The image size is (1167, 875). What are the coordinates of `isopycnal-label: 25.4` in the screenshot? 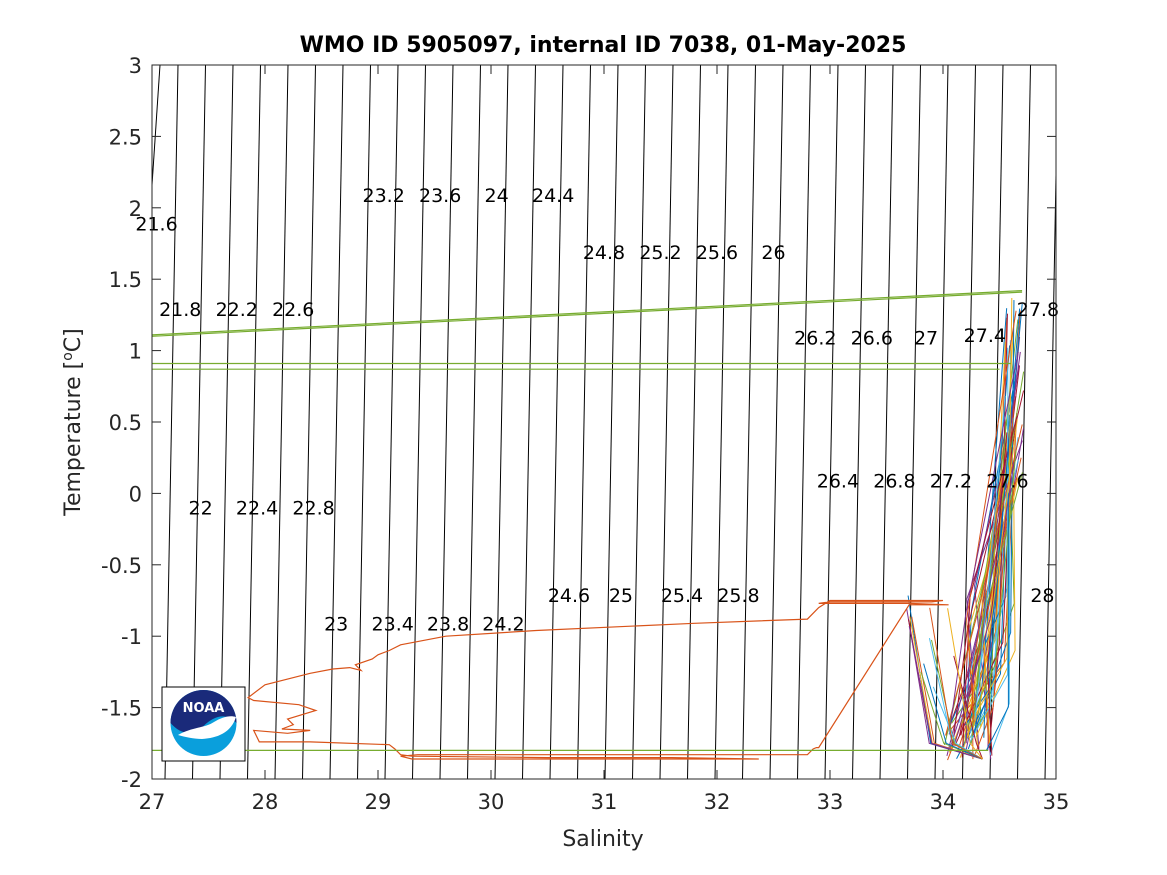 It's located at (682, 596).